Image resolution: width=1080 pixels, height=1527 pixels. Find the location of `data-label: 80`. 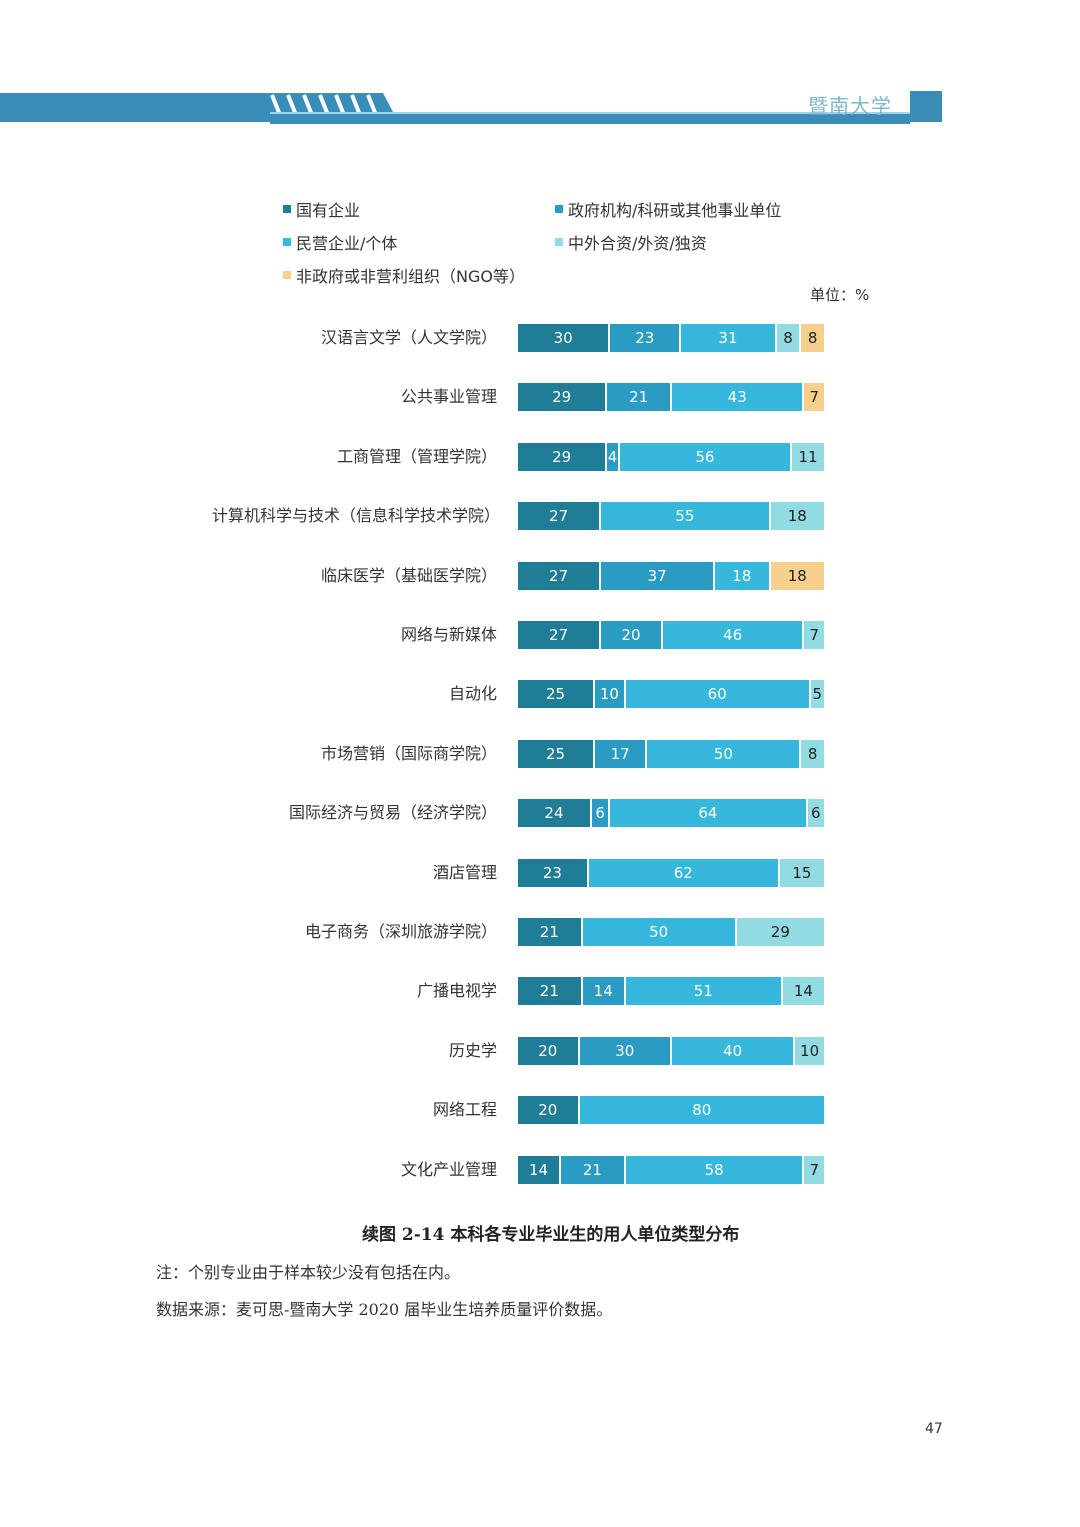

data-label: 80 is located at coordinates (702, 1110).